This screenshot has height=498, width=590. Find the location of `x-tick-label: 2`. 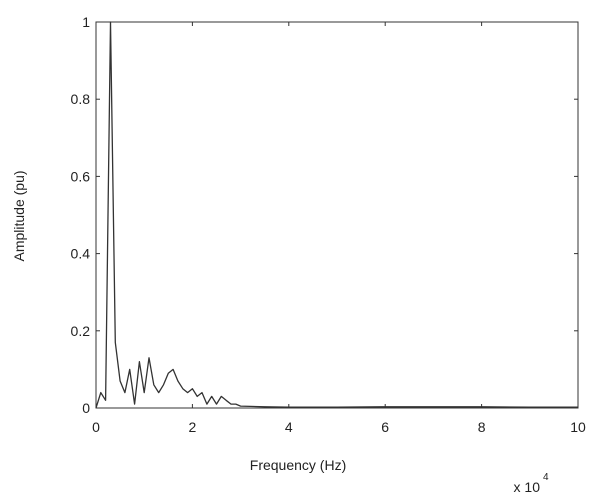

x-tick-label: 2 is located at coordinates (193, 427).